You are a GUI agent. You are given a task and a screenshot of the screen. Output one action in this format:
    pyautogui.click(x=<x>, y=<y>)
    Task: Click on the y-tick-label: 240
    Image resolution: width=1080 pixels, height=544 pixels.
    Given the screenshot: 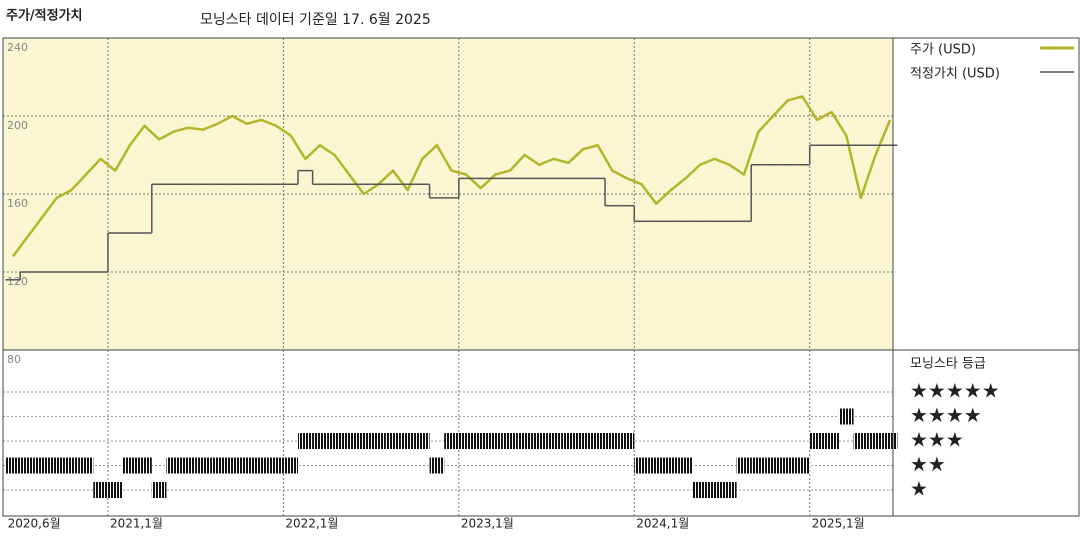 What is the action you would take?
    pyautogui.click(x=17, y=47)
    